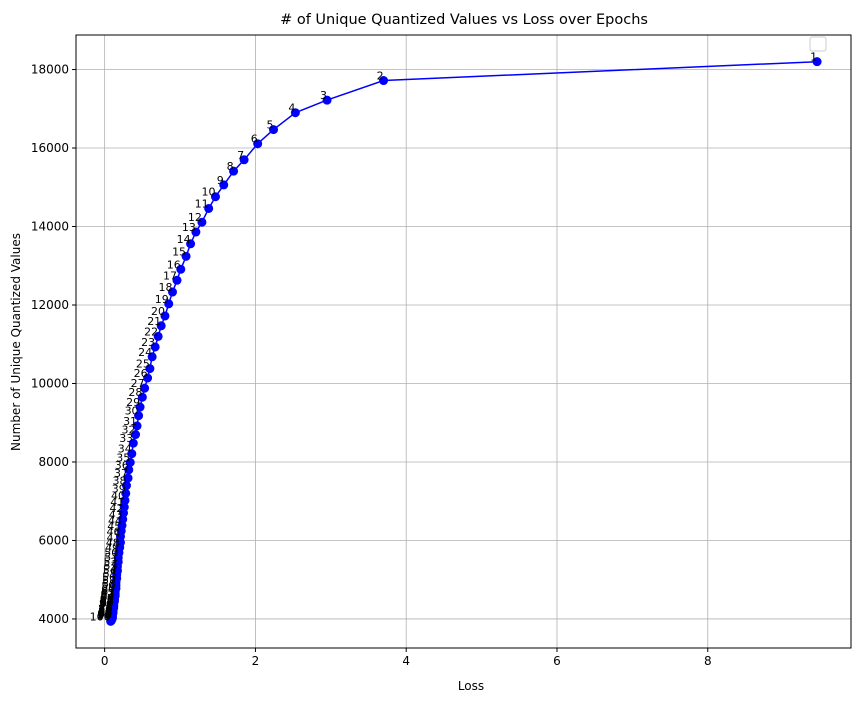  Describe the element at coordinates (113, 543) in the screenshot. I see `point-label: 48` at that location.